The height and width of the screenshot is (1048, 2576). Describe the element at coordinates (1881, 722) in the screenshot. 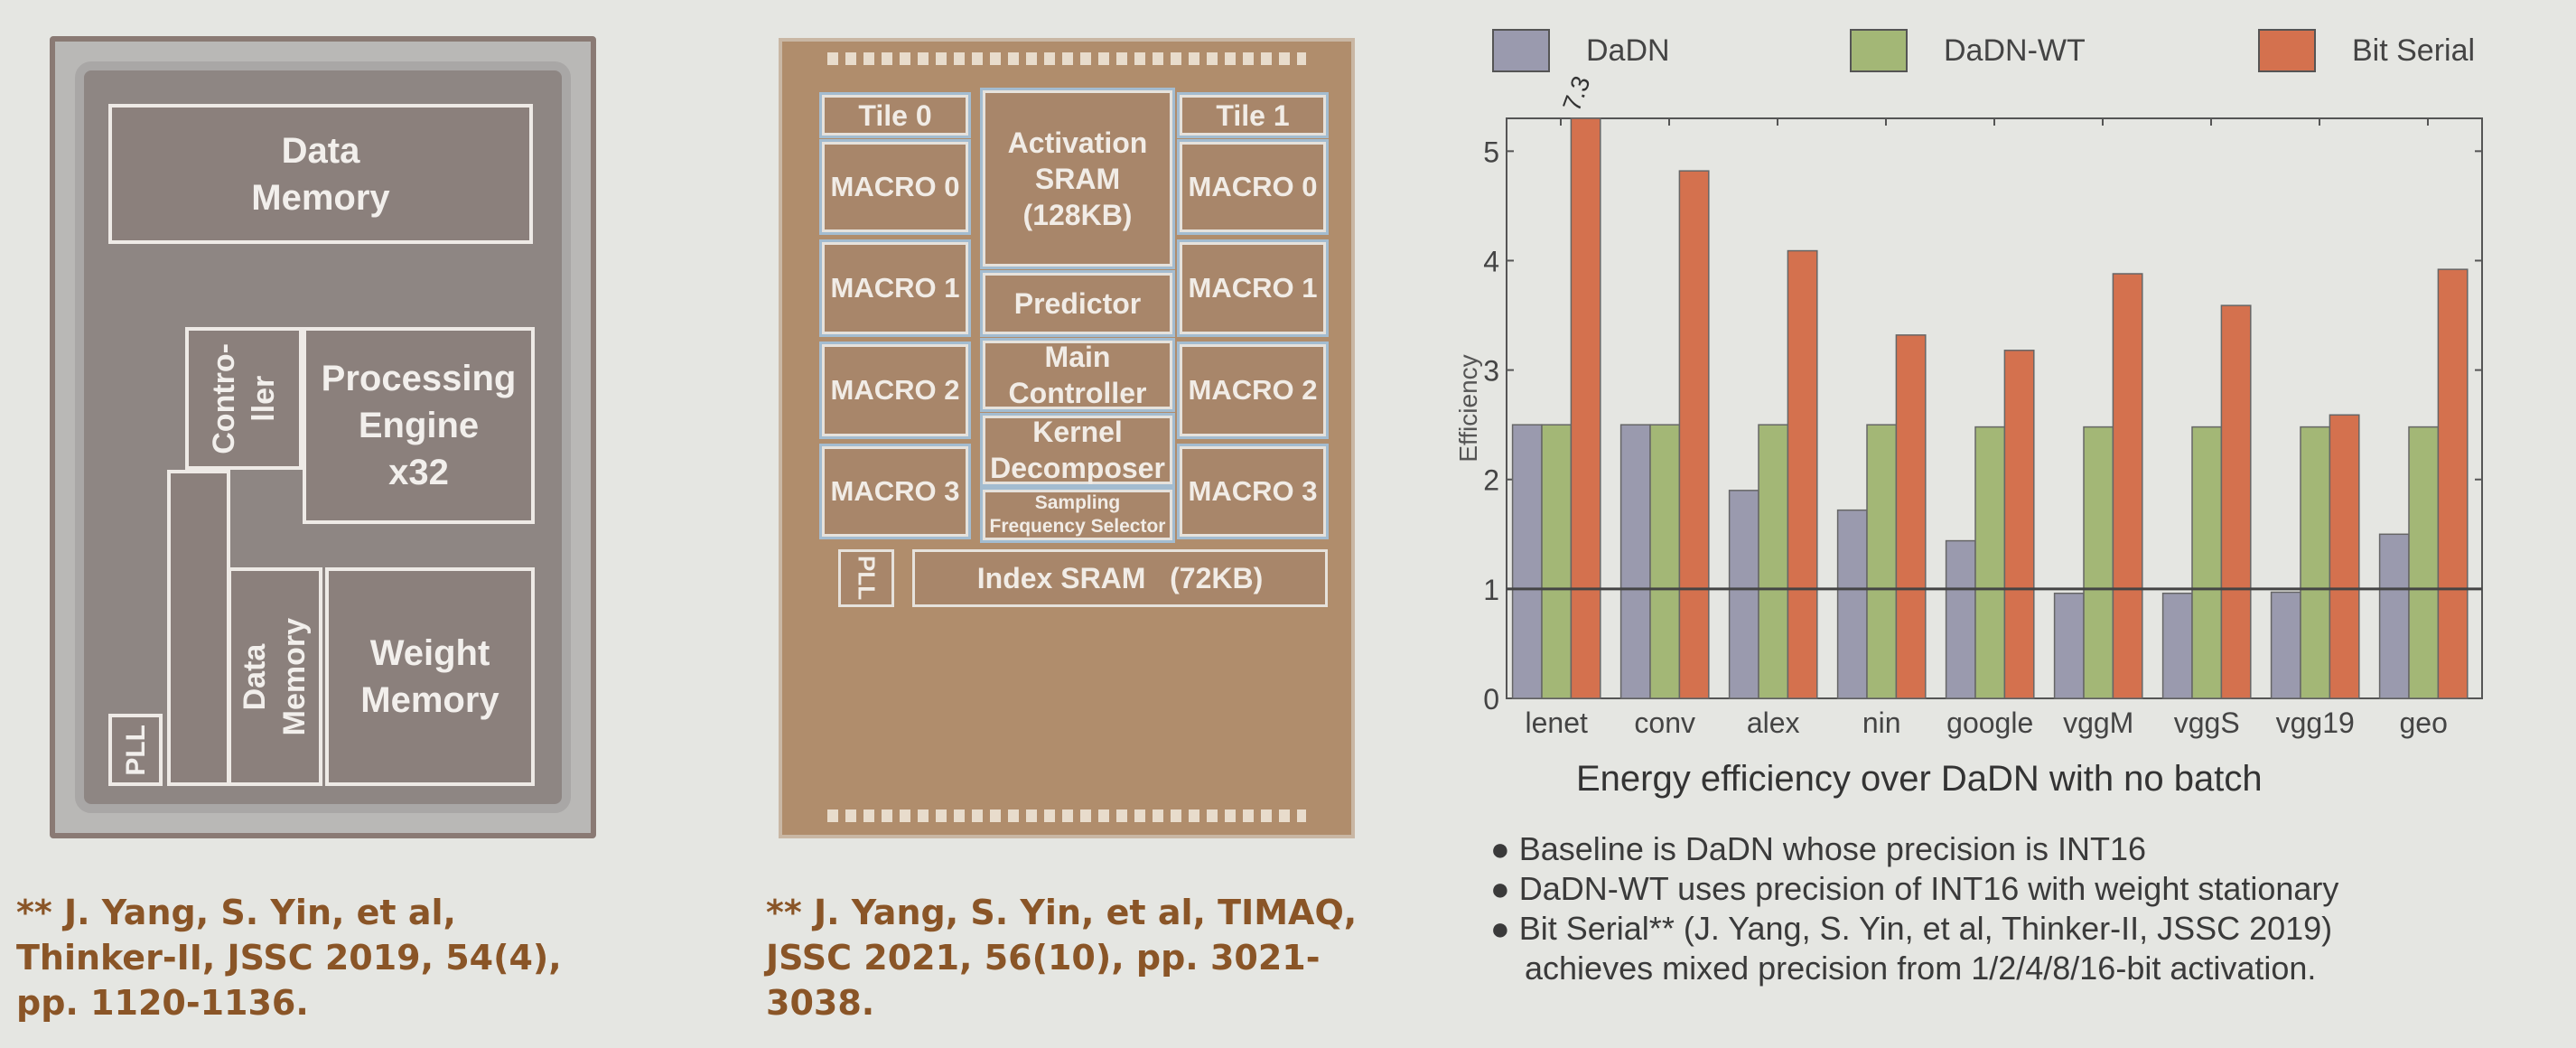

I see `x-tick-label: nin` at that location.